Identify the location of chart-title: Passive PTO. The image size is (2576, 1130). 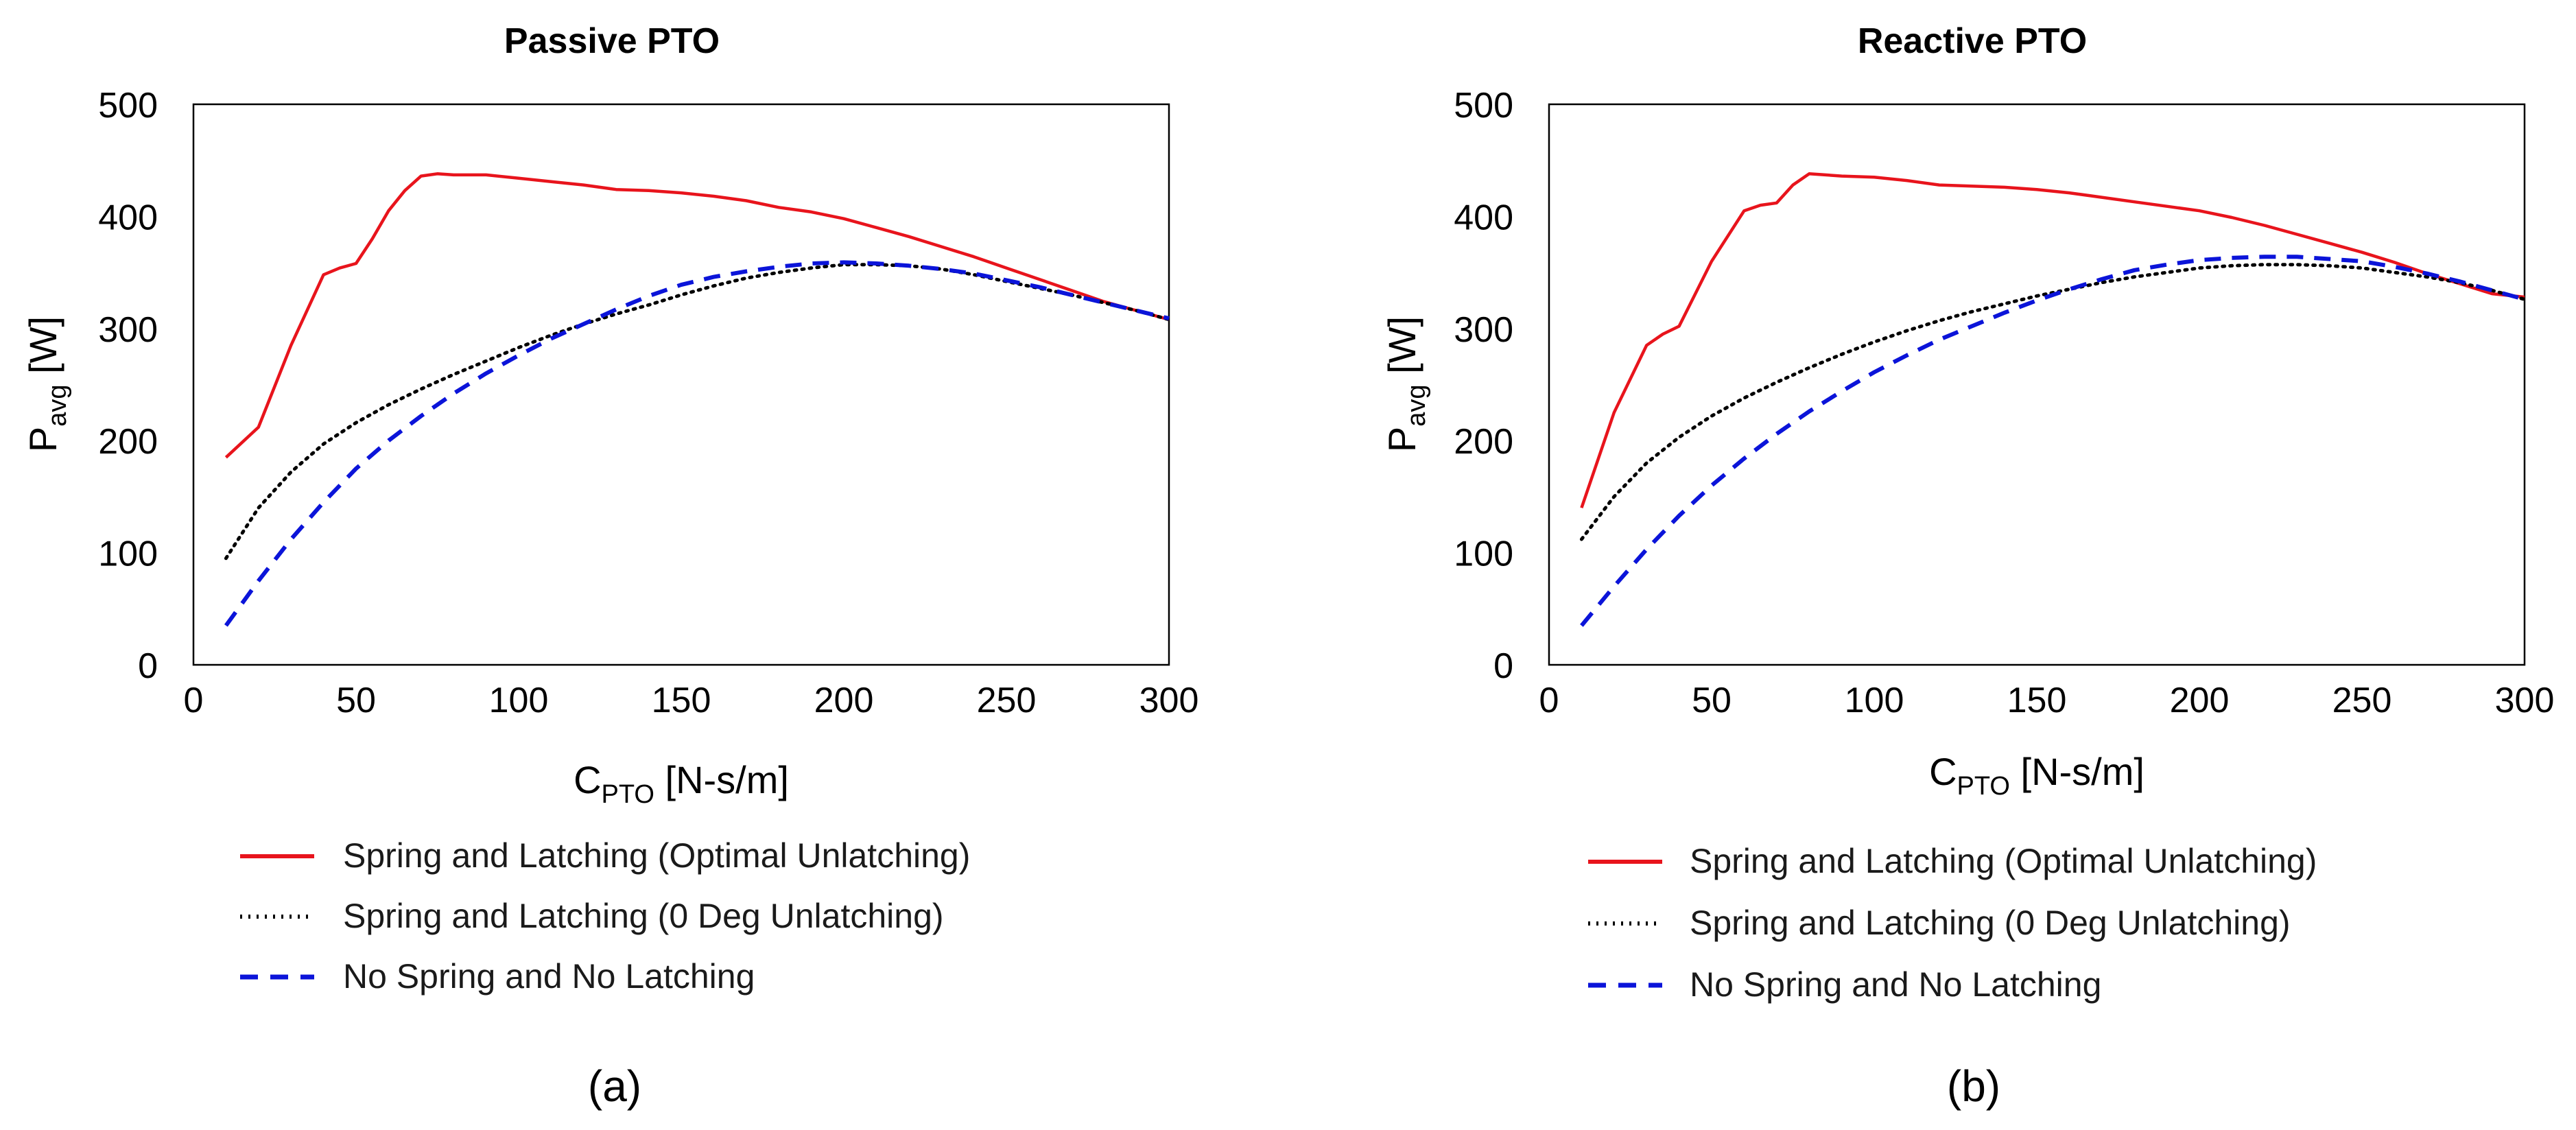
(612, 41).